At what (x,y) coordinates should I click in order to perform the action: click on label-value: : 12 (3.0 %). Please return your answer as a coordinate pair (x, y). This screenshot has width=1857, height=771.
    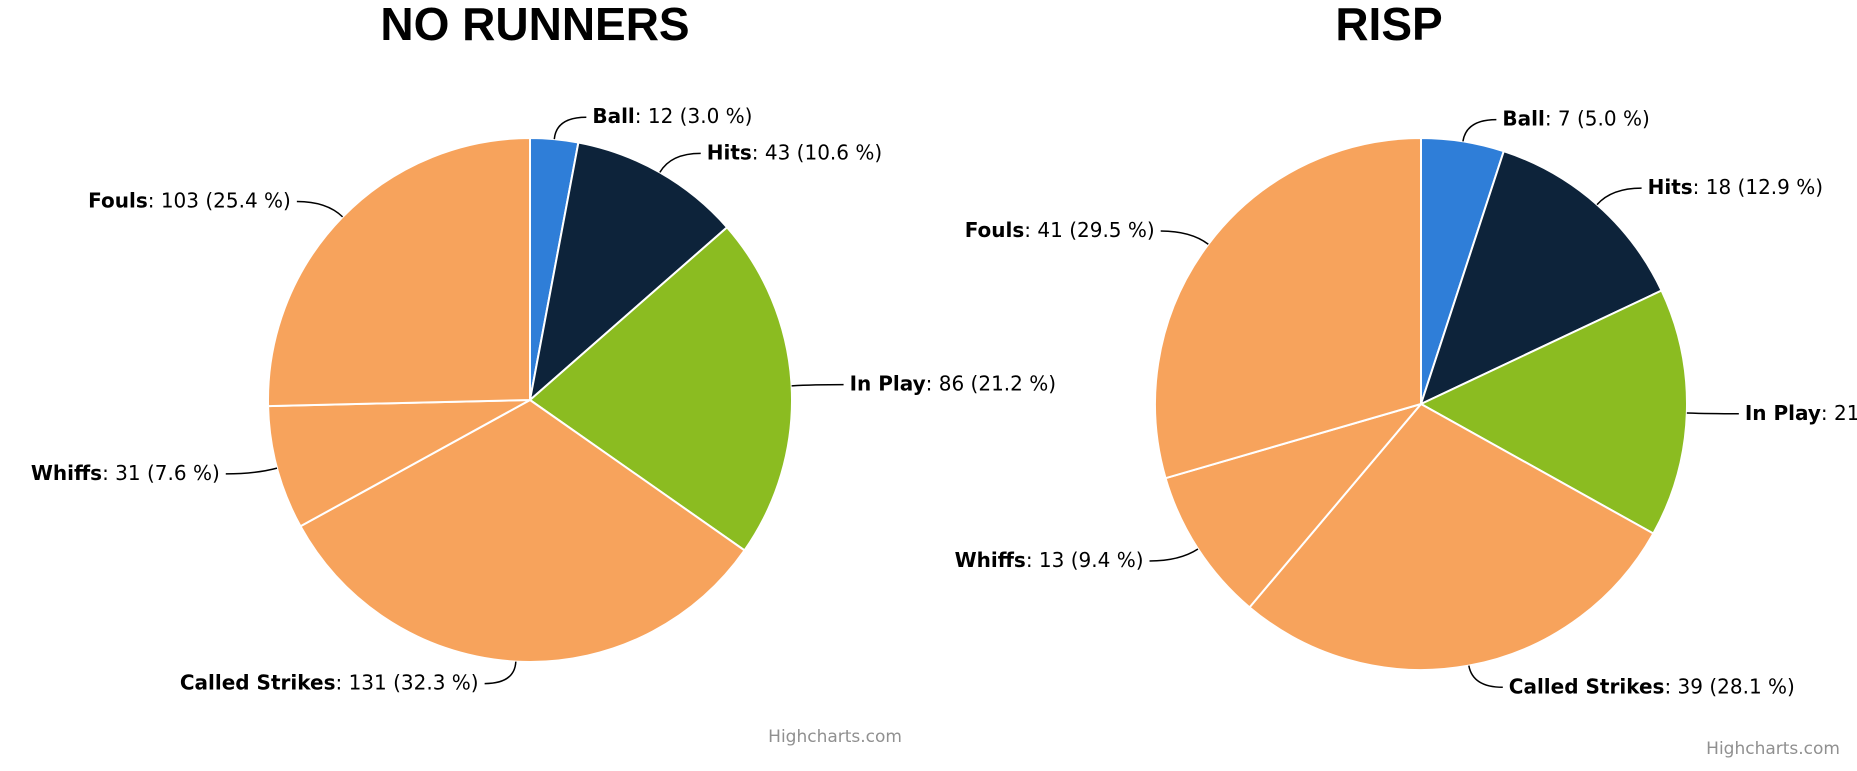
    Looking at the image, I should click on (694, 116).